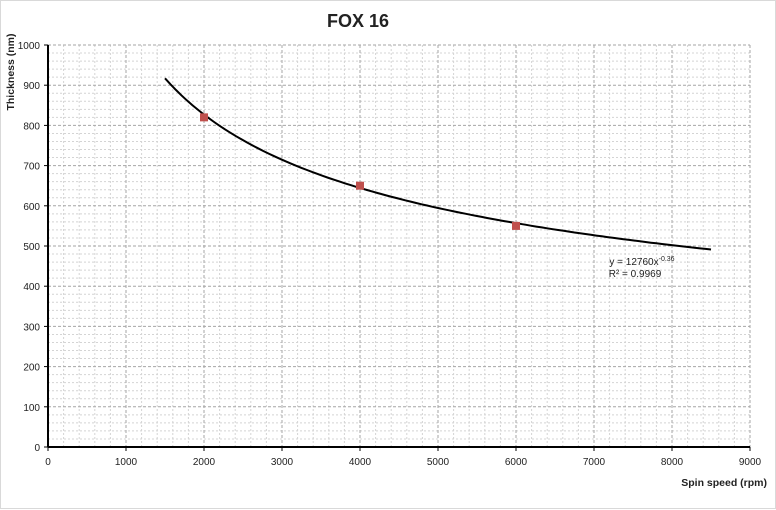  Describe the element at coordinates (11, 71) in the screenshot. I see `y-axis-label: Thickness (nm)` at that location.